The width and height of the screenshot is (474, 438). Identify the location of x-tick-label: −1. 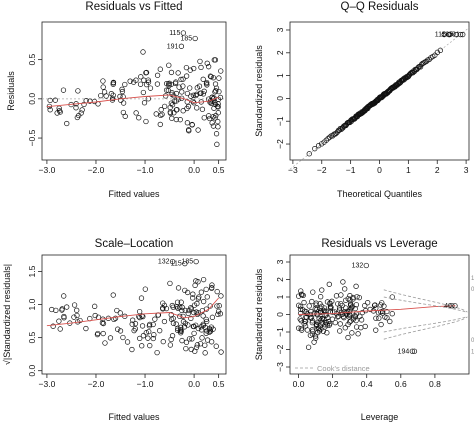
(351, 170).